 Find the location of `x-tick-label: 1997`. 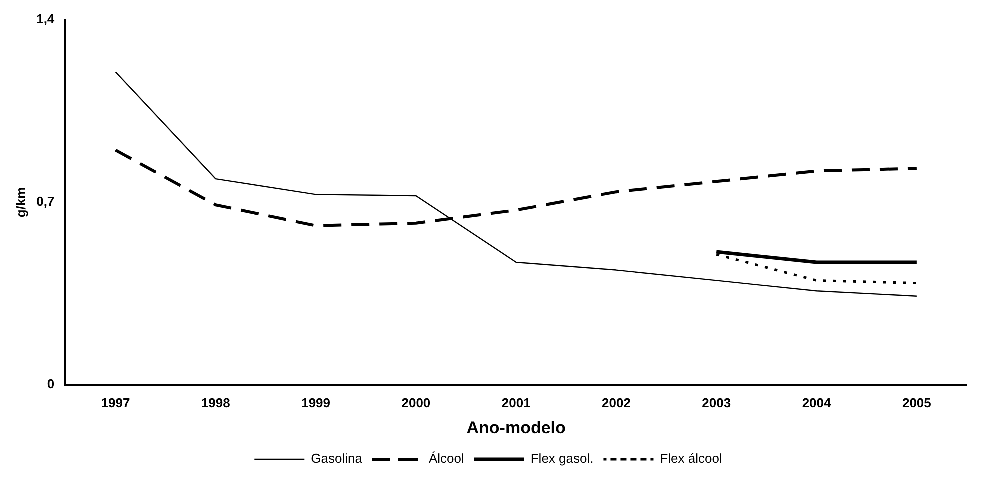

x-tick-label: 1997 is located at coordinates (115, 402).